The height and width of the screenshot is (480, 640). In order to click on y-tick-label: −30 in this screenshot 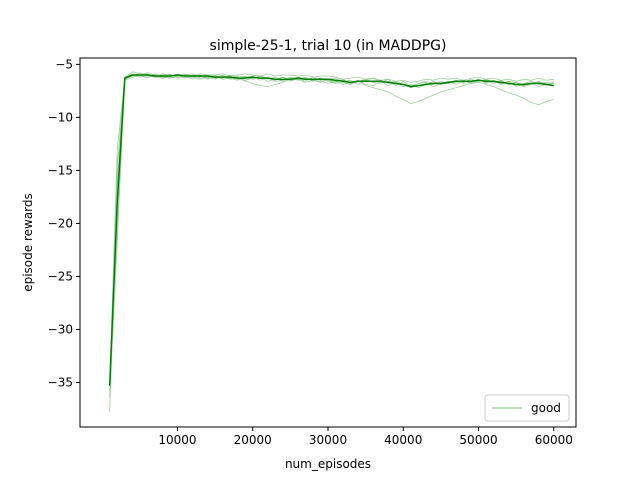, I will do `click(60, 329)`.